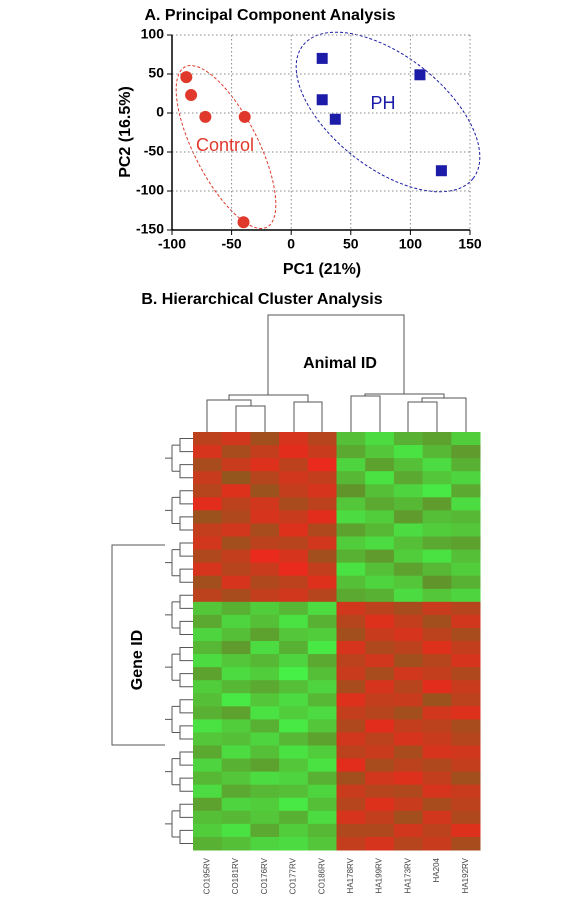 Image resolution: width=569 pixels, height=904 pixels. What do you see at coordinates (225, 145) in the screenshot?
I see `group-label: Control` at bounding box center [225, 145].